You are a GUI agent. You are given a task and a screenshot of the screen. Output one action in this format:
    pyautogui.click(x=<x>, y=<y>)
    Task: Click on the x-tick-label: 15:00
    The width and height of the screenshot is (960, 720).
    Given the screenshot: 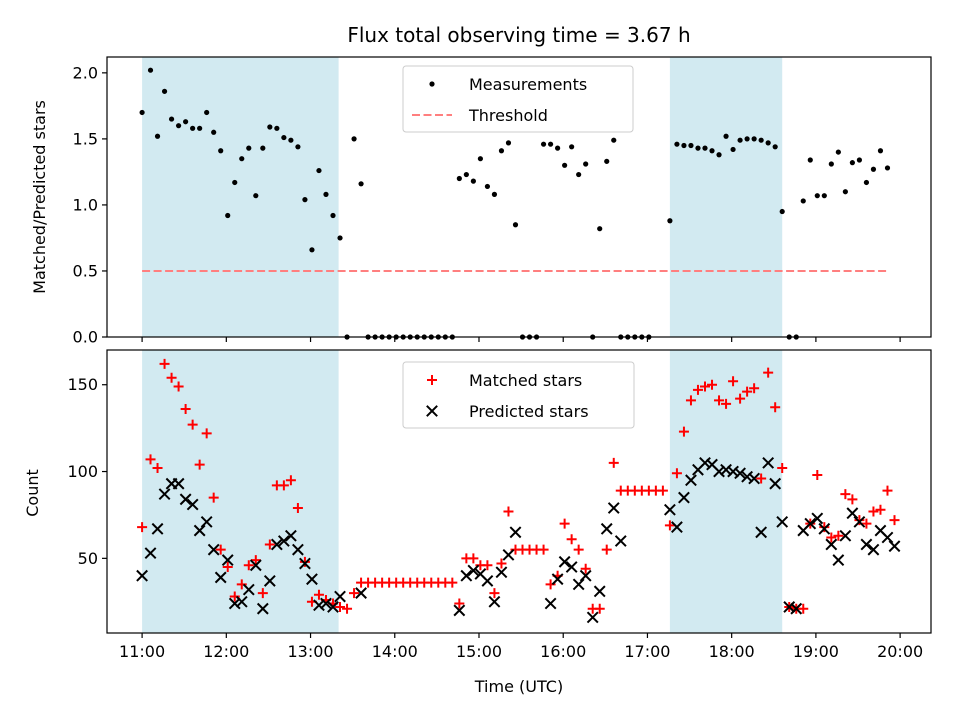 What is the action you would take?
    pyautogui.click(x=479, y=651)
    